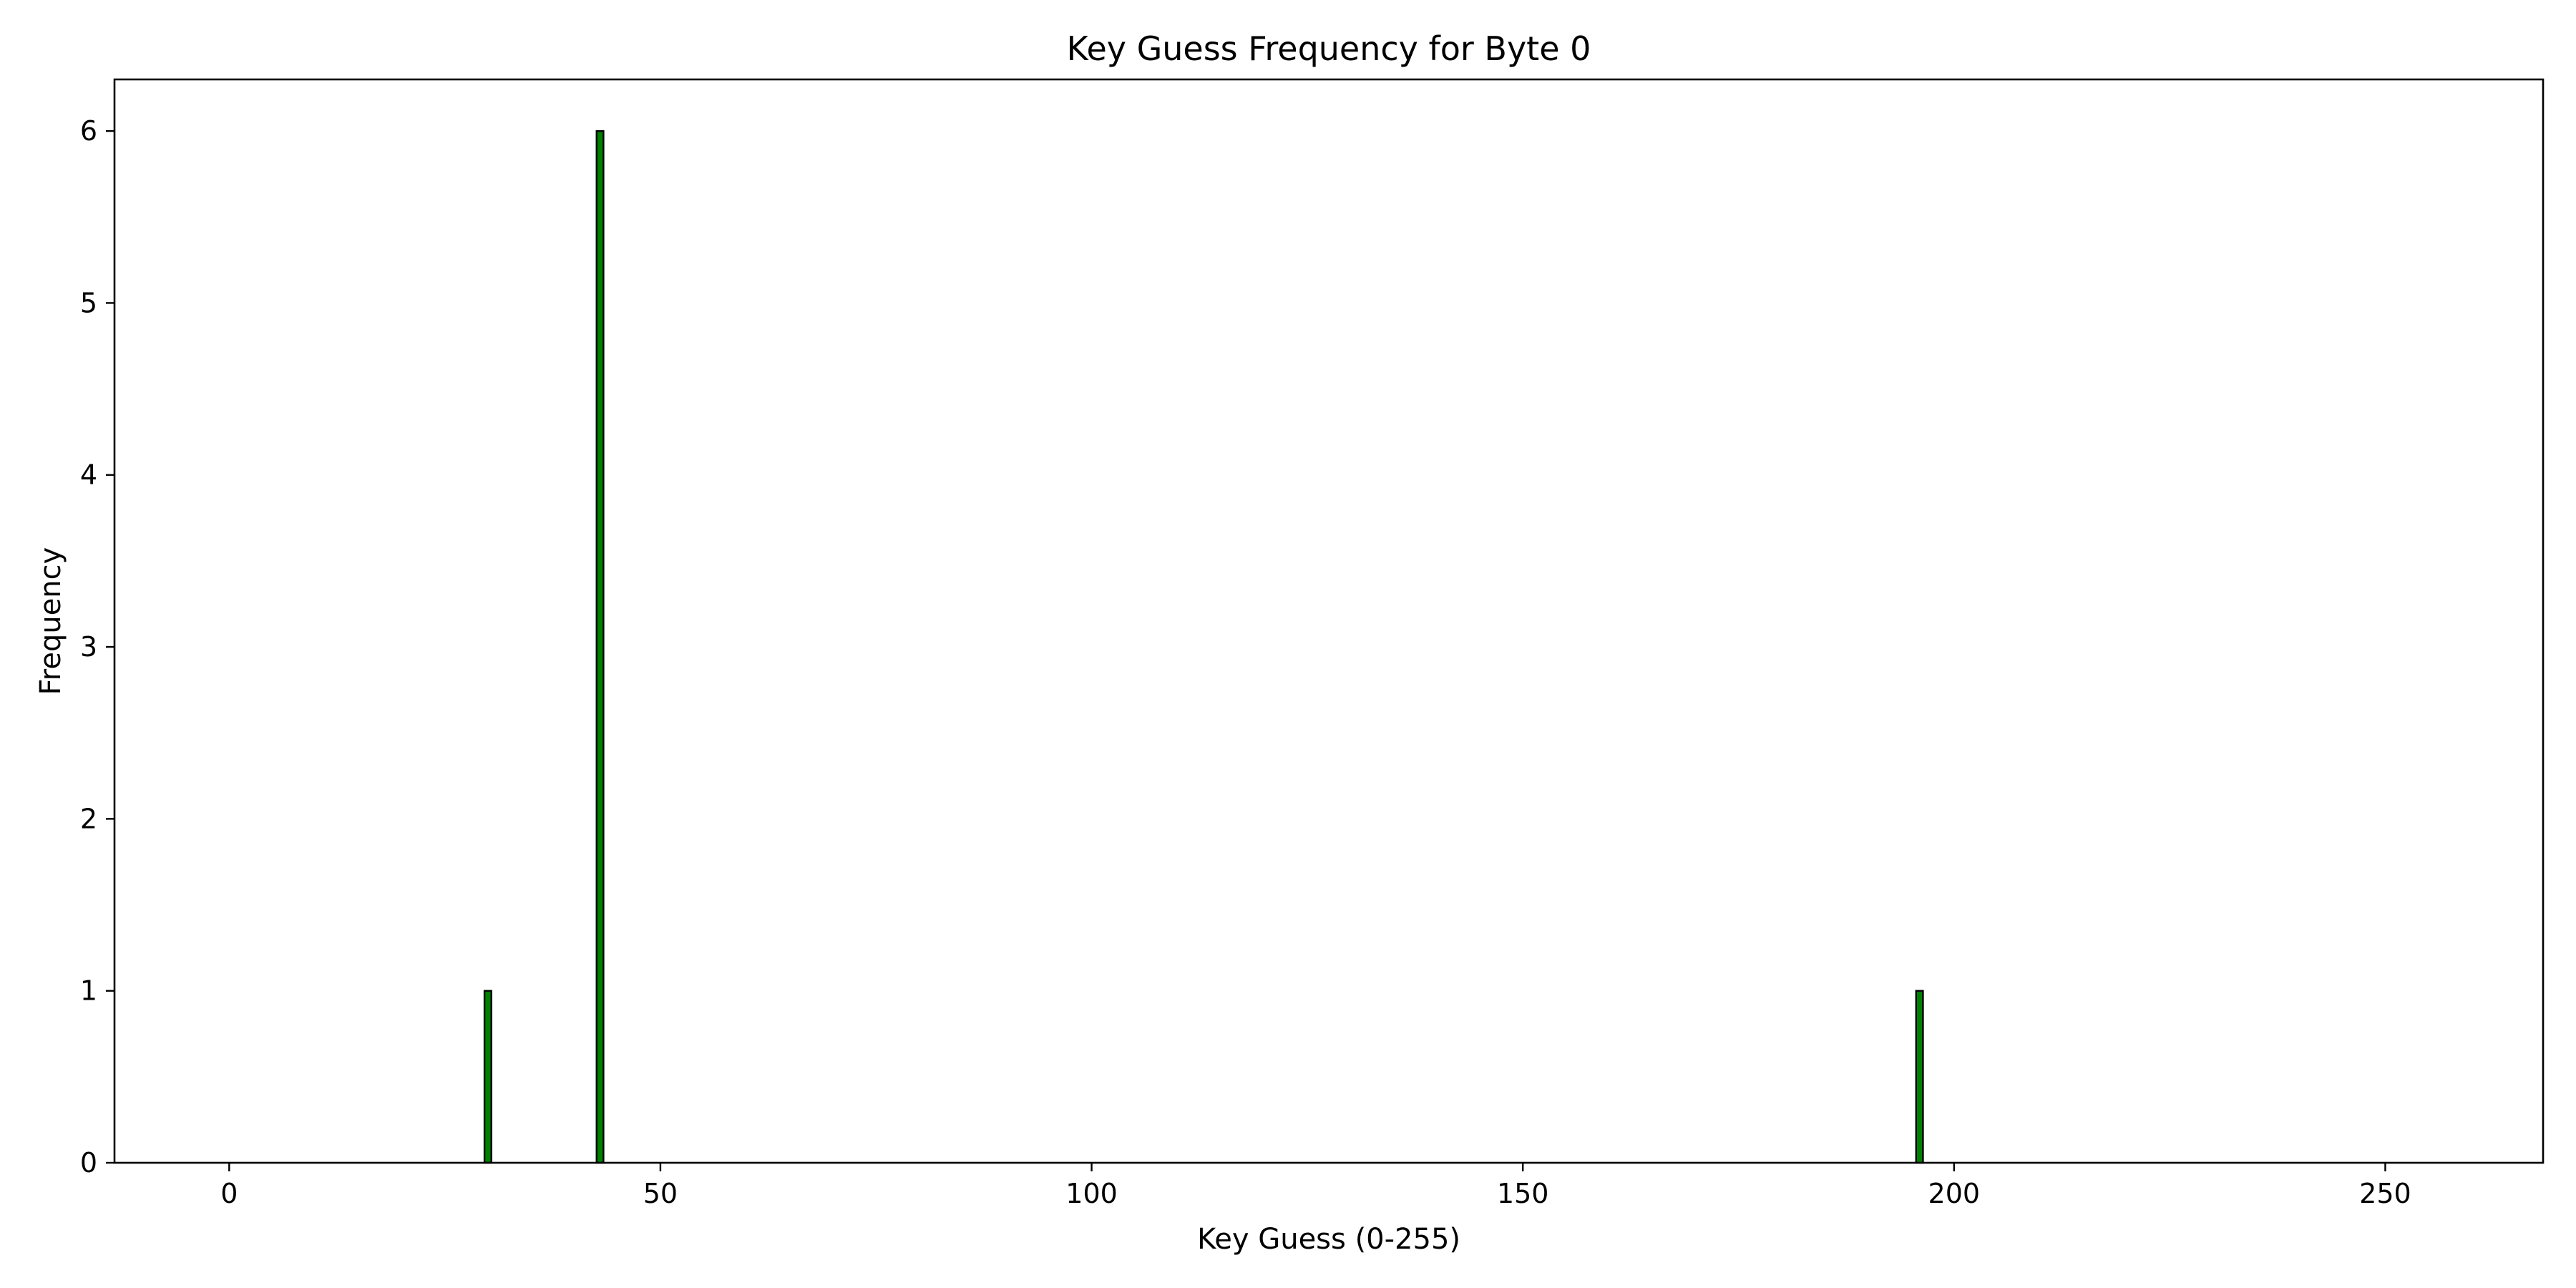 This screenshot has height=1288, width=2576. I want to click on y-axis-label: Frequency, so click(50, 621).